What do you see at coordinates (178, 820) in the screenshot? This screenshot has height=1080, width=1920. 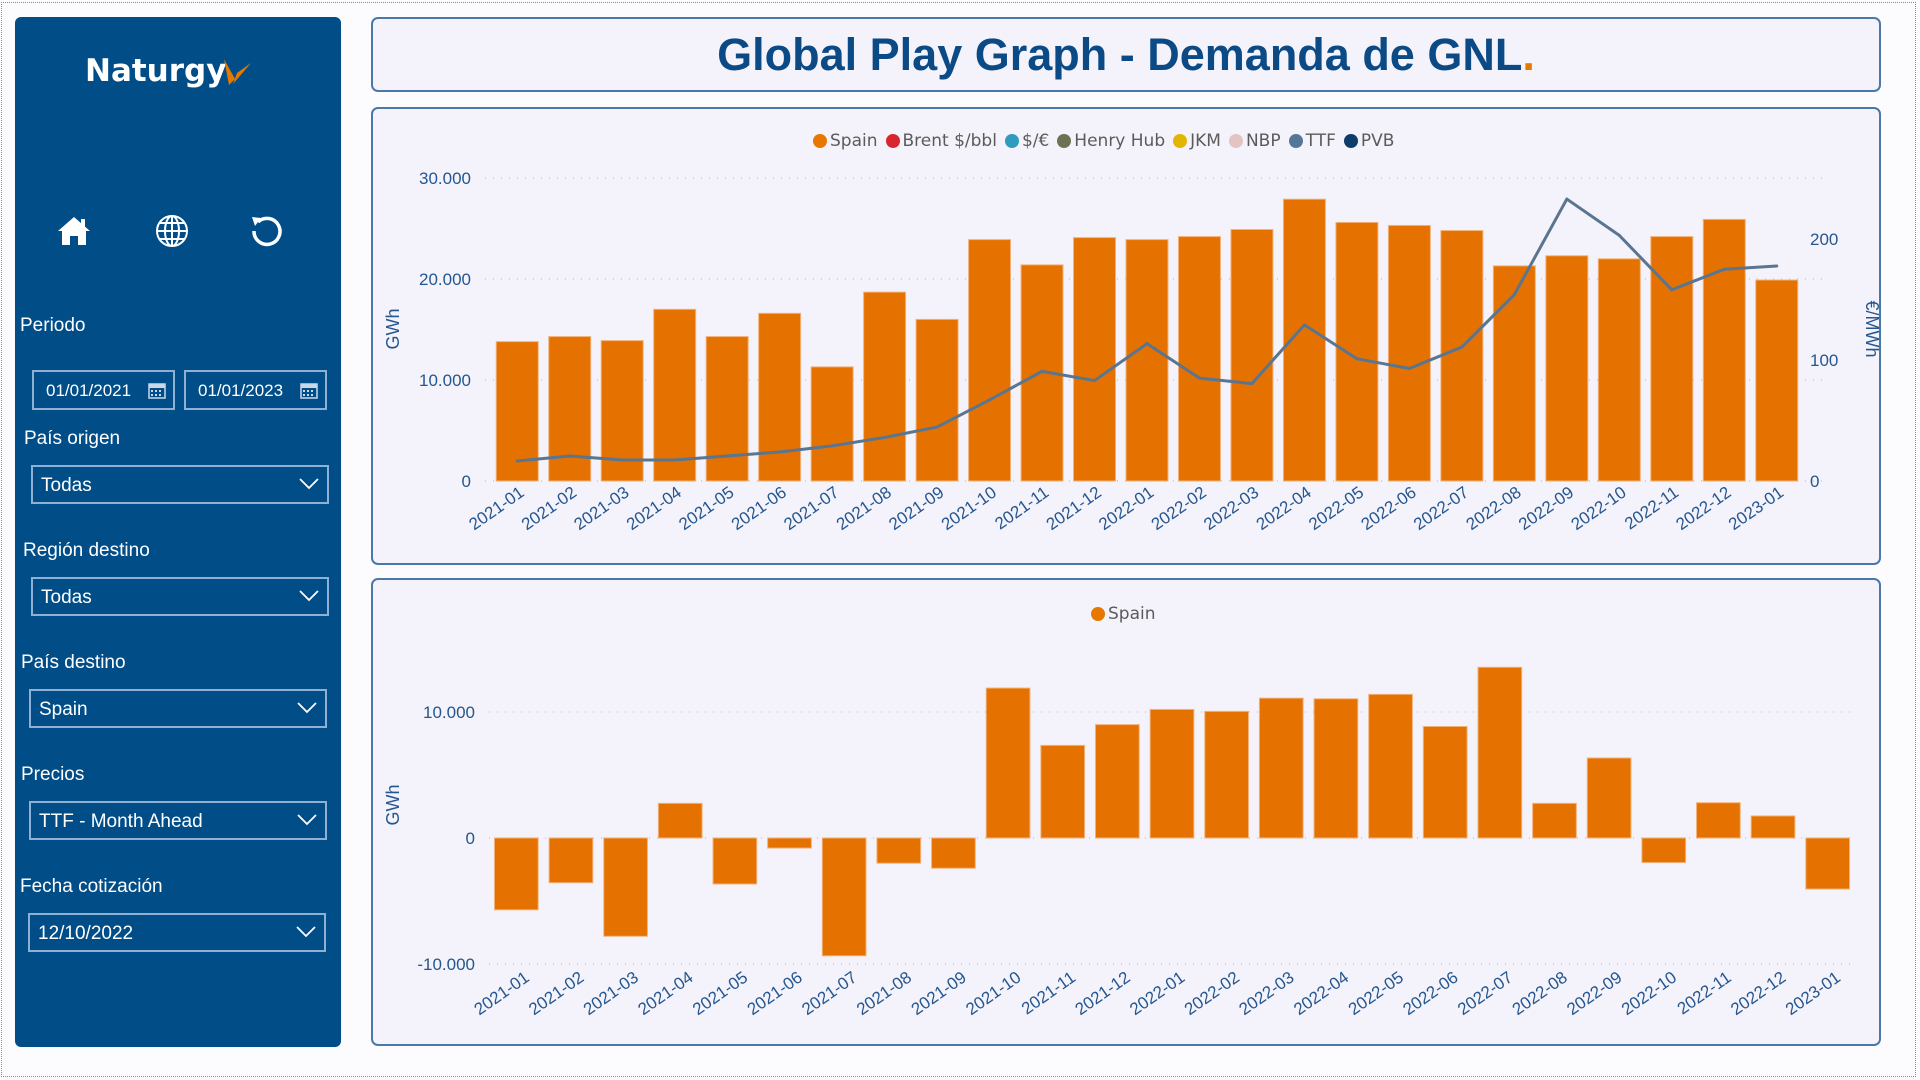 I see `precios-select: TTF - Month Ahead` at bounding box center [178, 820].